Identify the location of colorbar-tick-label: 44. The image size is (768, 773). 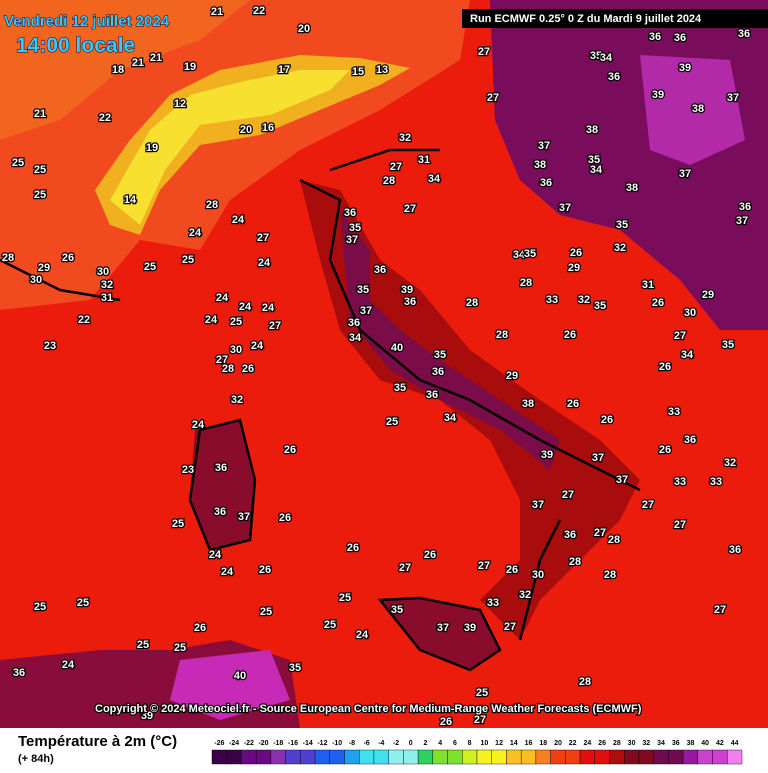
(735, 743).